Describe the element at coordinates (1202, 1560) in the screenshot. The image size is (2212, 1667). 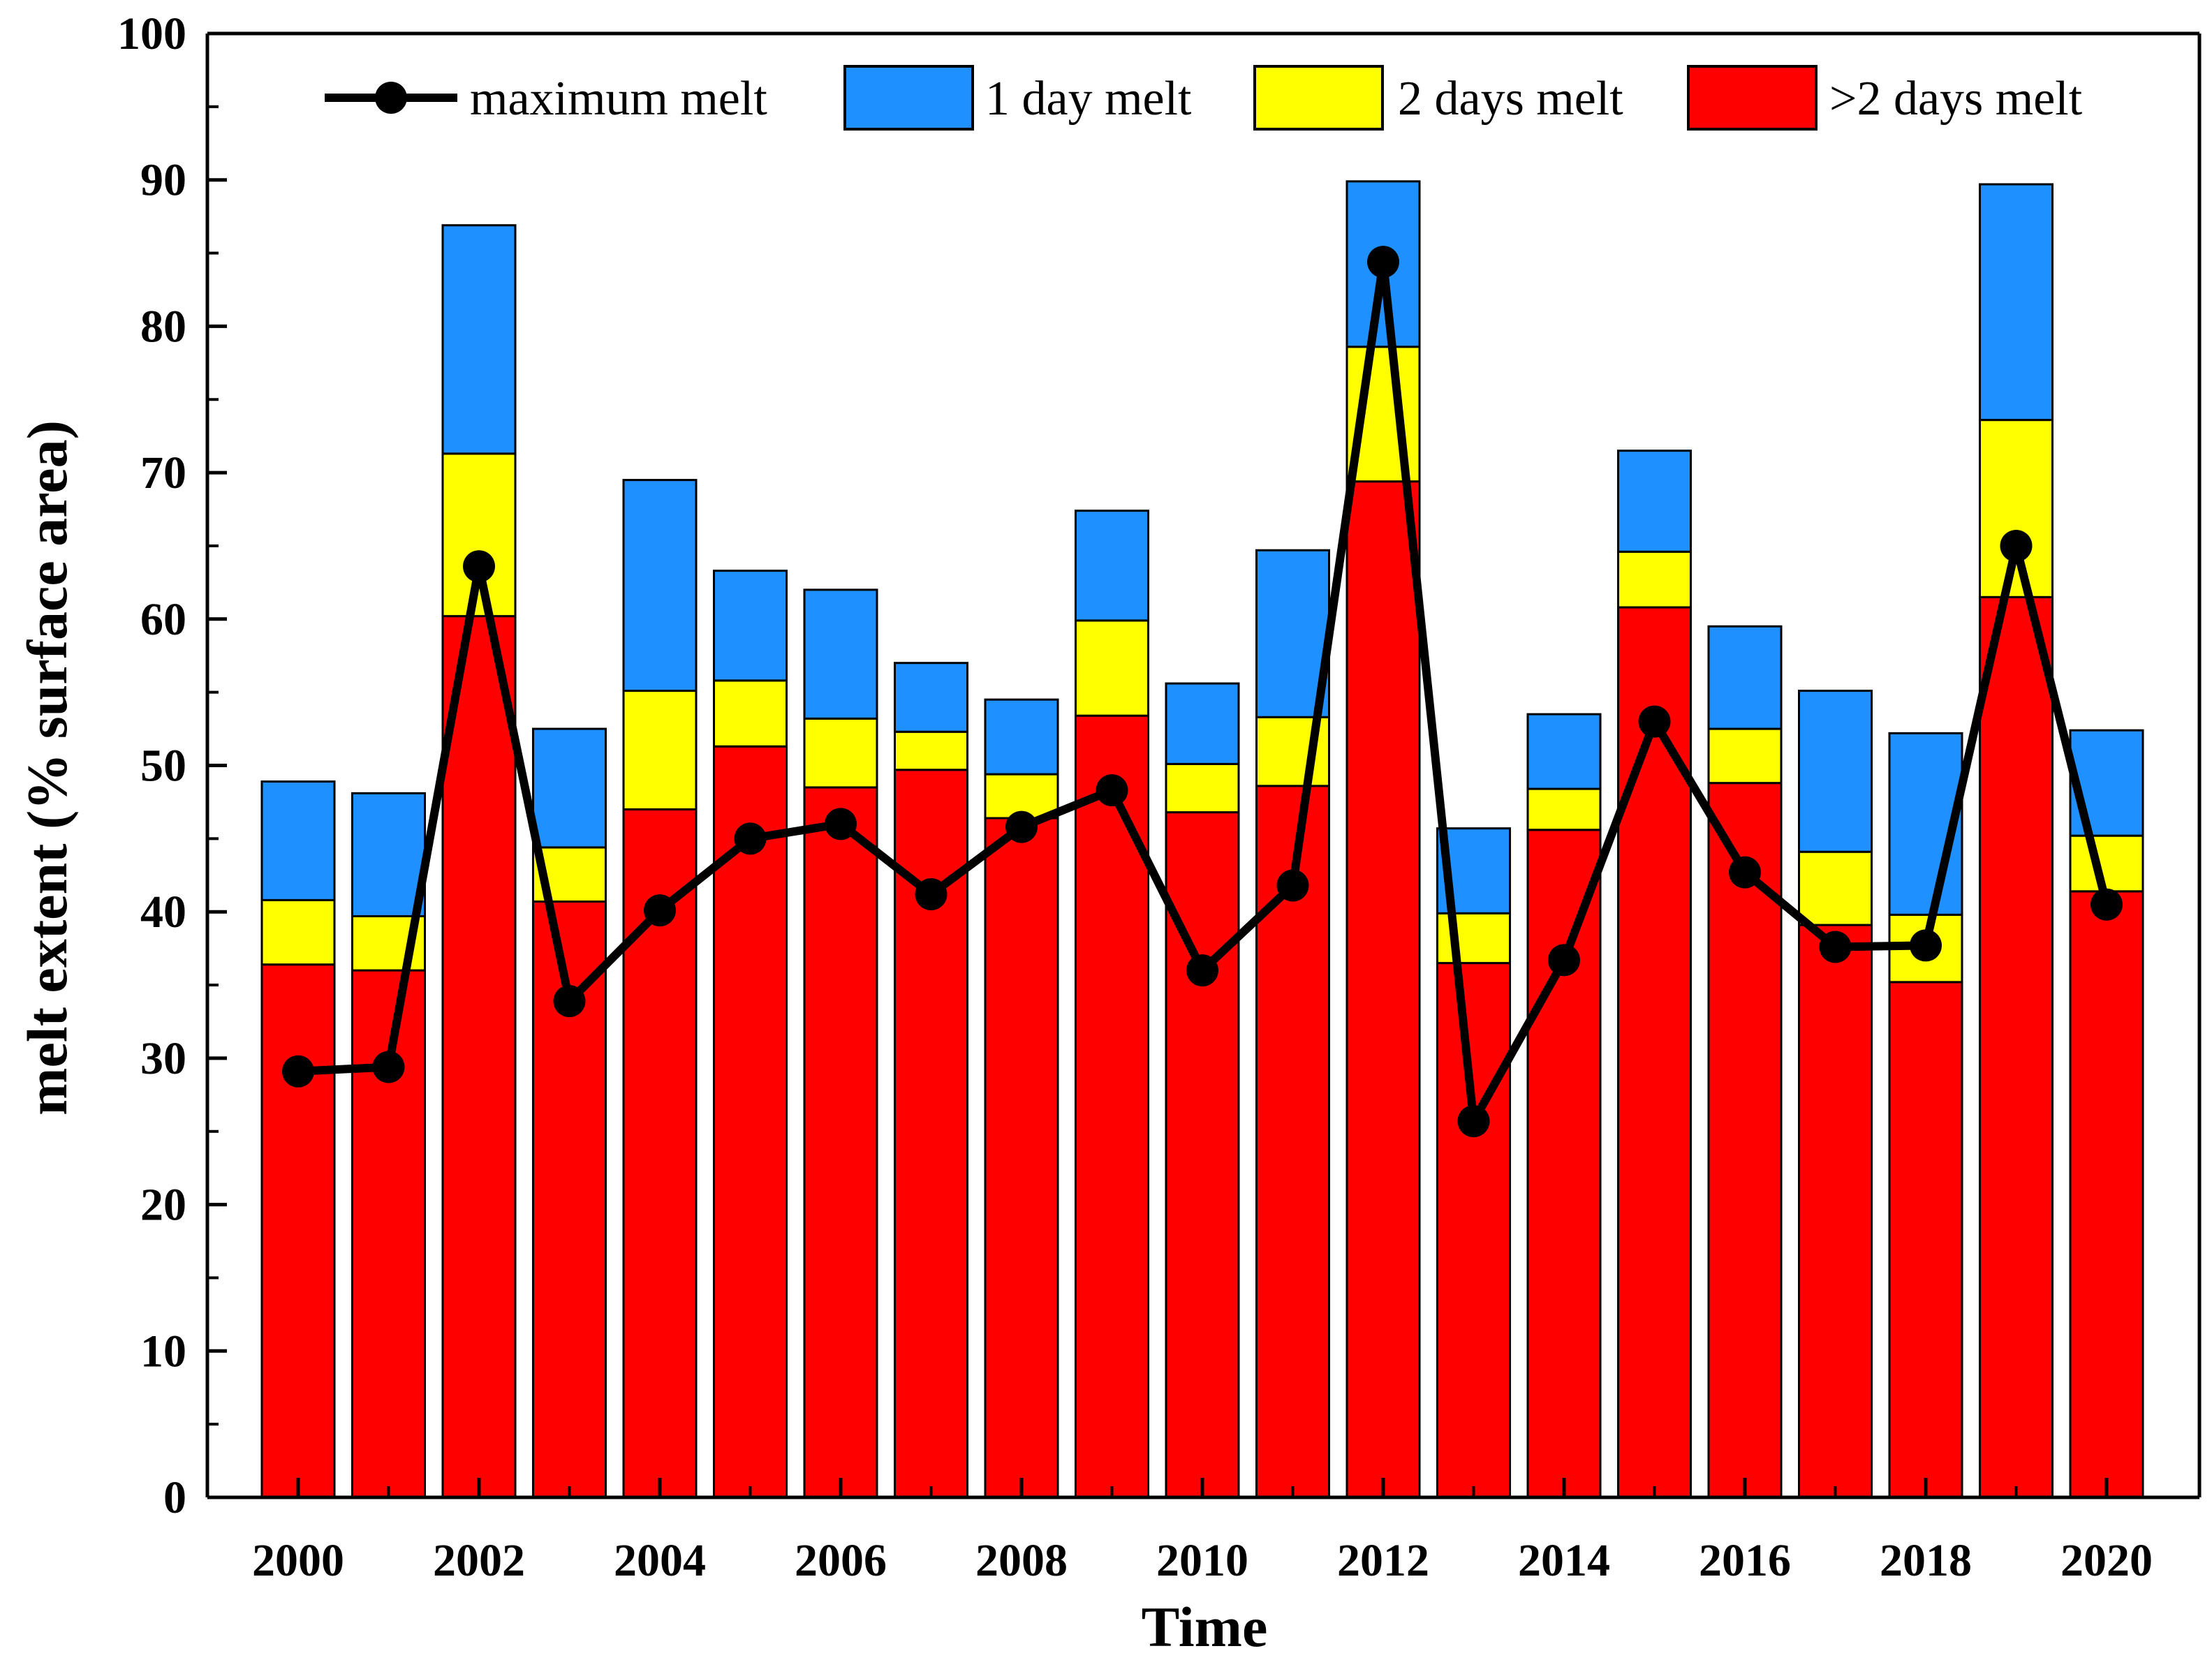
I see `x-tick-label-2010: 2010` at that location.